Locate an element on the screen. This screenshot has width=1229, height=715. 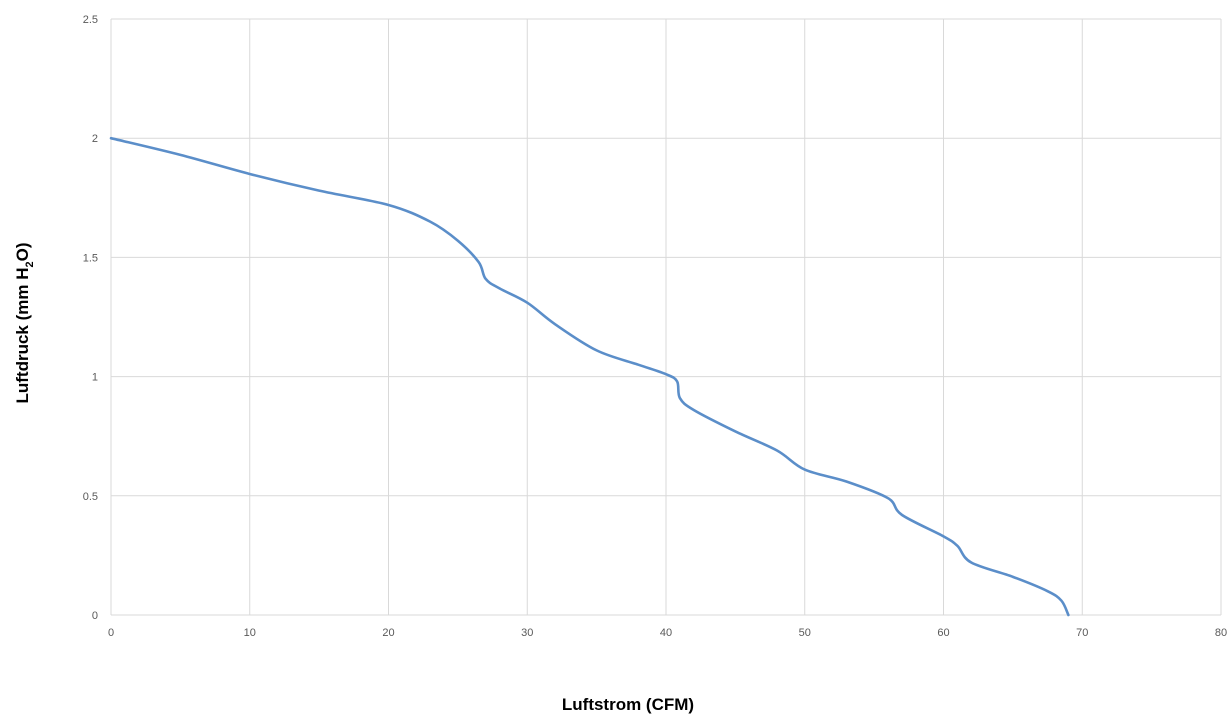
y-axis-title: Luftdruck (mm H2O) is located at coordinates (24, 322).